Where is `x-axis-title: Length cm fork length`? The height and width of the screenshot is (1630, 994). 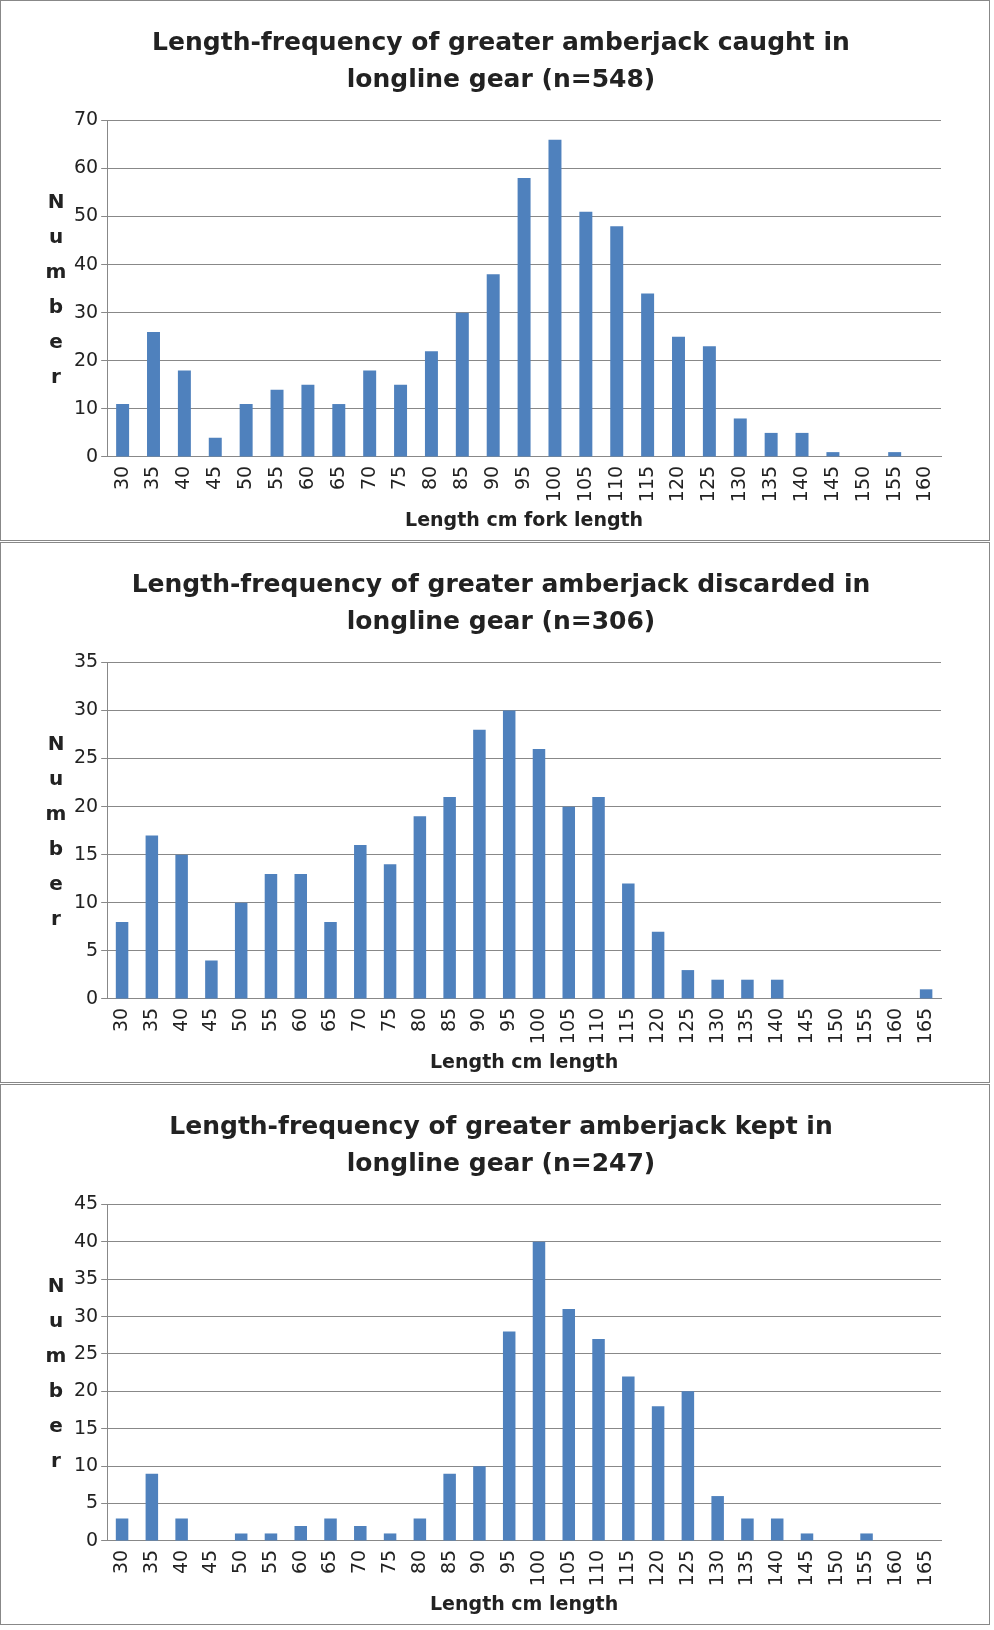
x-axis-title: Length cm fork length is located at coordinates (524, 518).